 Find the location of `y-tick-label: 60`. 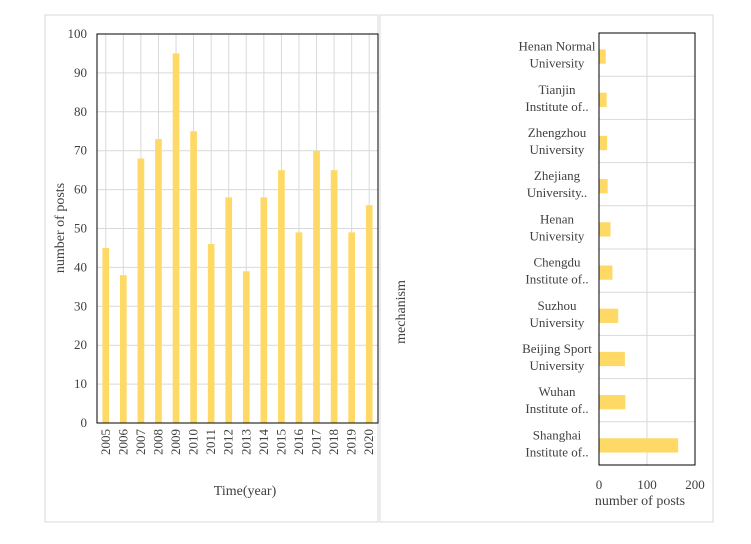

y-tick-label: 60 is located at coordinates (80, 189).